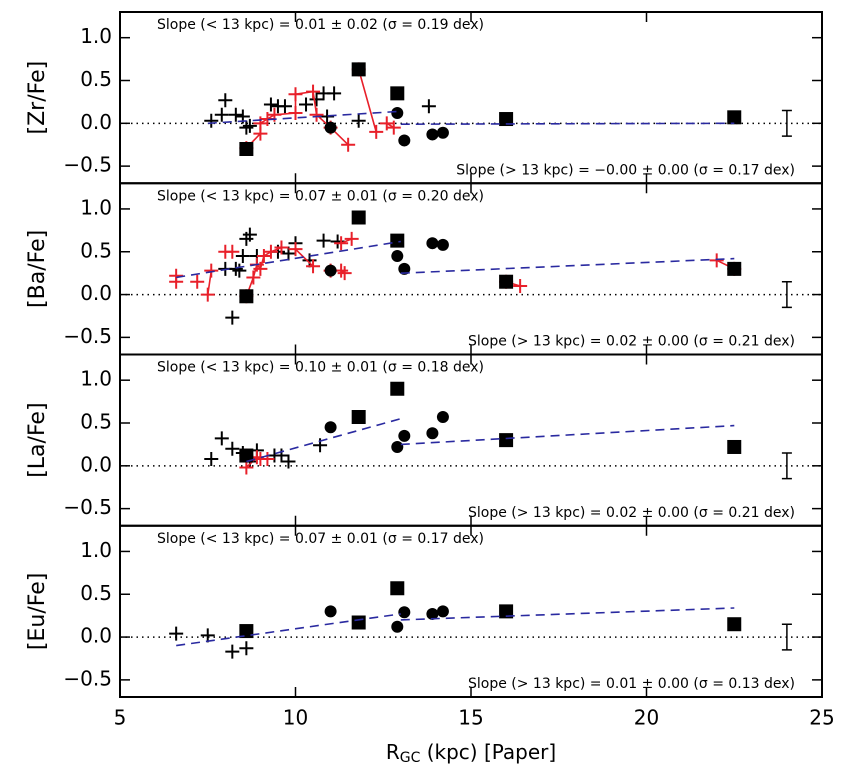 Image resolution: width=849 pixels, height=777 pixels. I want to click on x-tick-label: 5, so click(120, 718).